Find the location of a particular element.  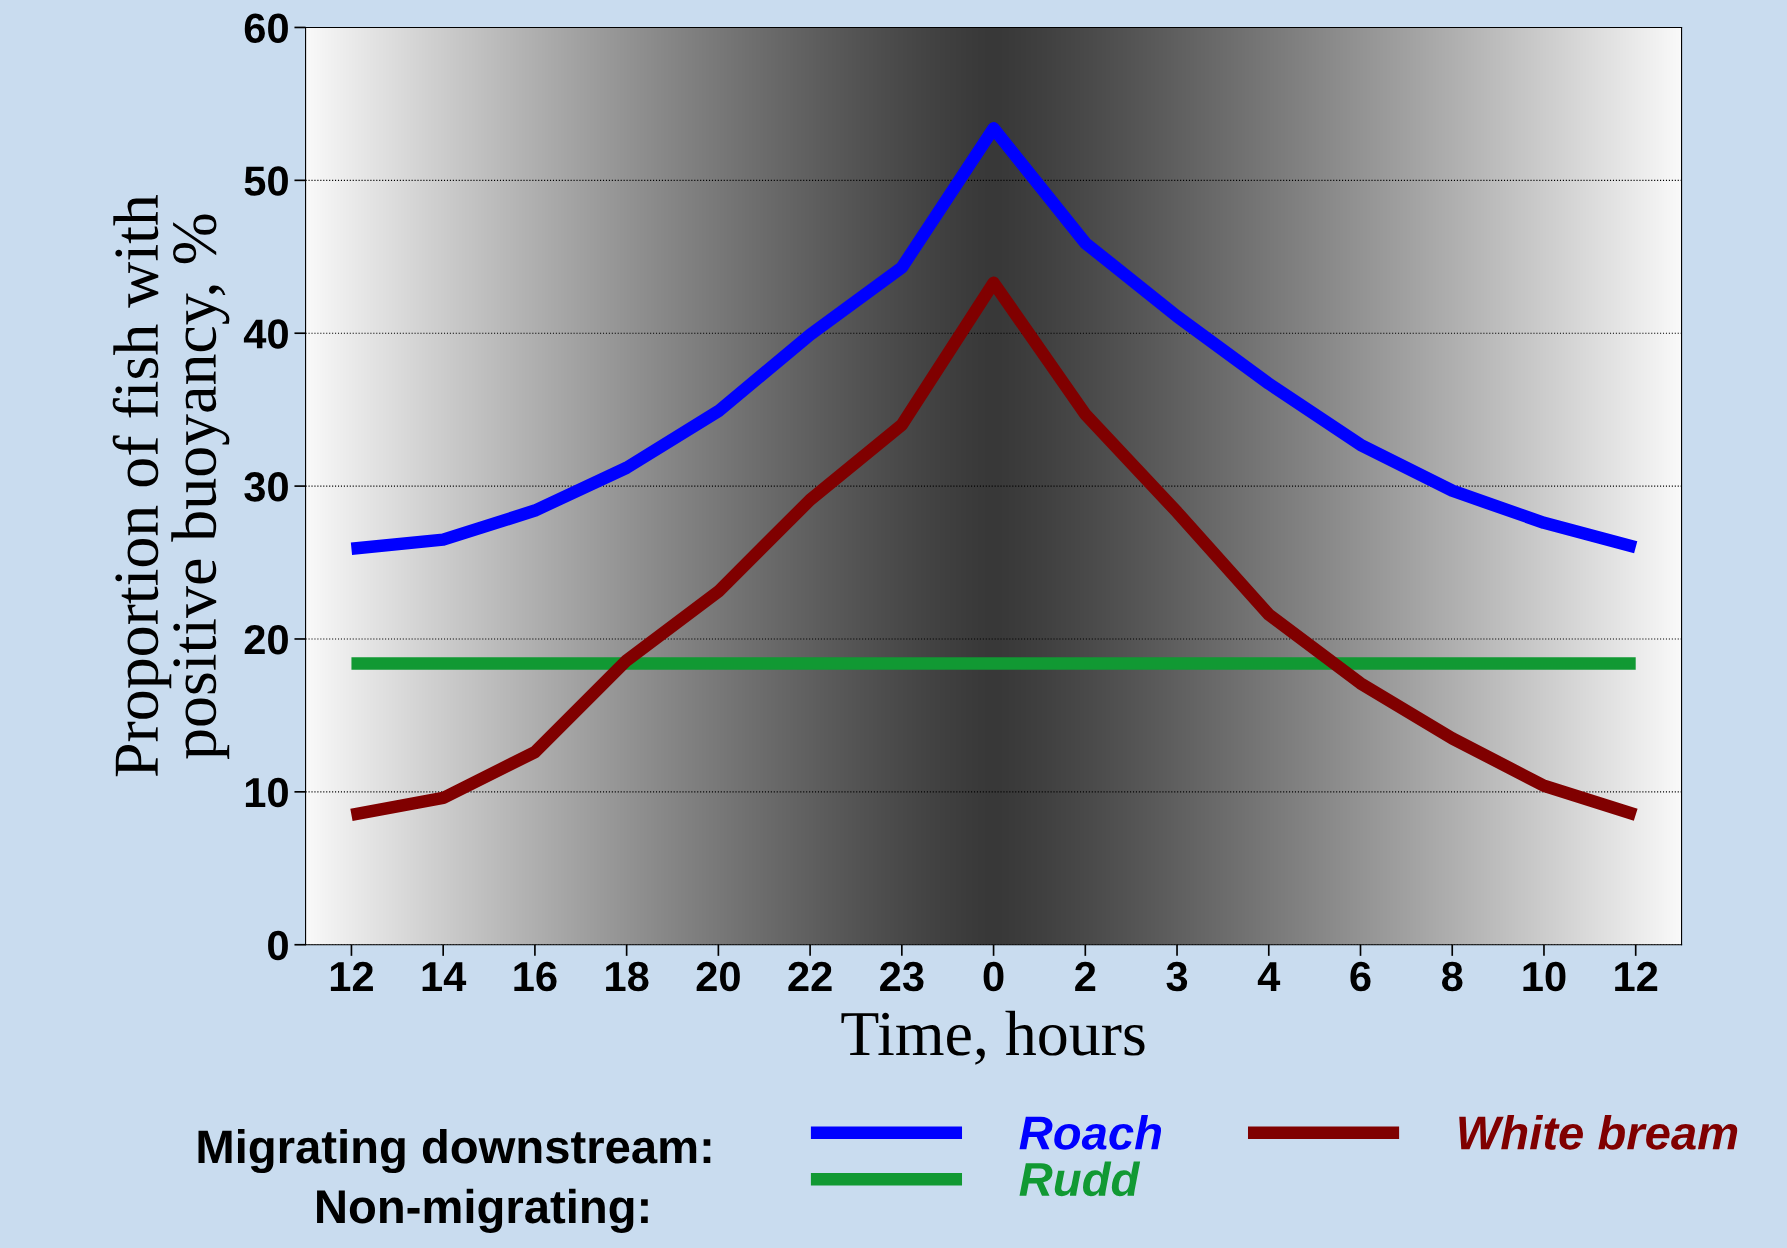

x-tick-label: 22 is located at coordinates (810, 976).